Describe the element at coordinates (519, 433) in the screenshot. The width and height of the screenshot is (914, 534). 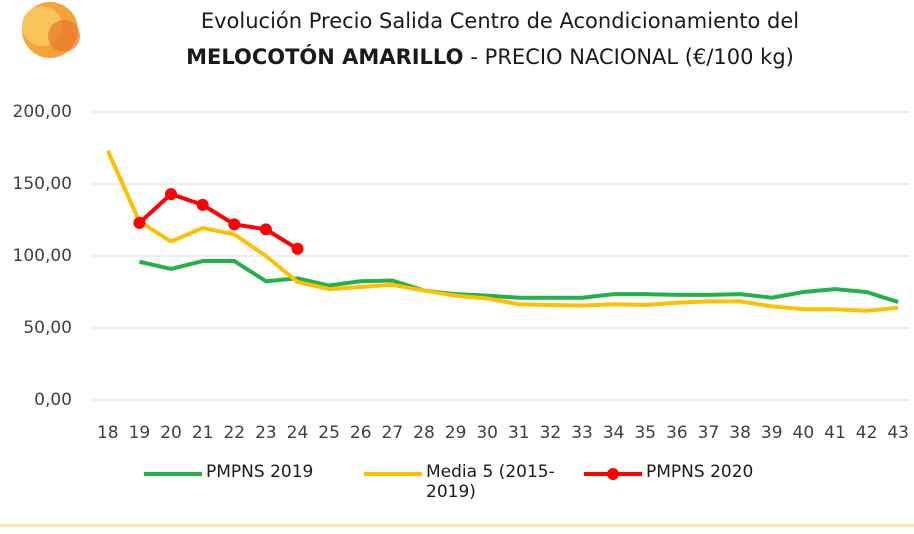
I see `x-tick-label: 31` at that location.